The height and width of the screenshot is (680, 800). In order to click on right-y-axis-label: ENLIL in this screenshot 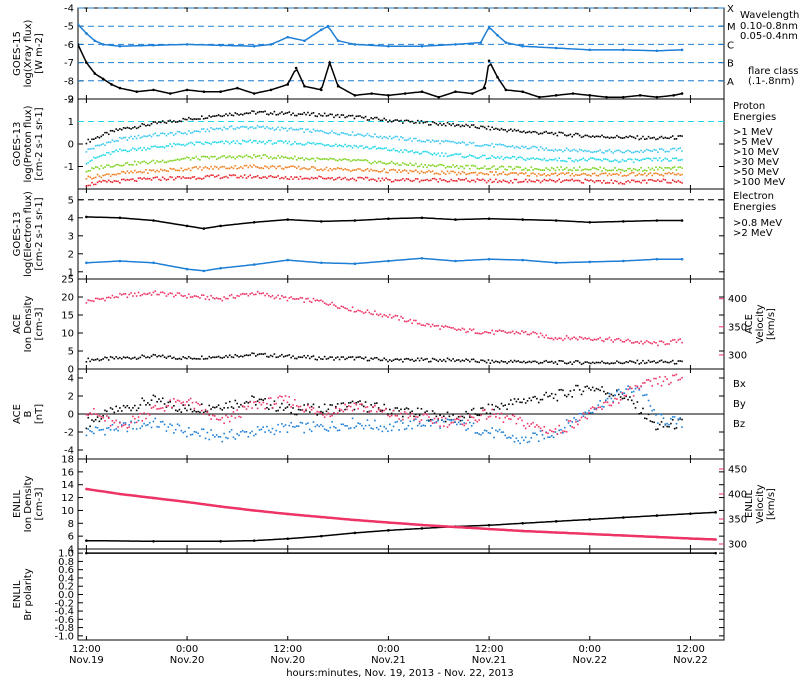, I will do `click(749, 504)`.